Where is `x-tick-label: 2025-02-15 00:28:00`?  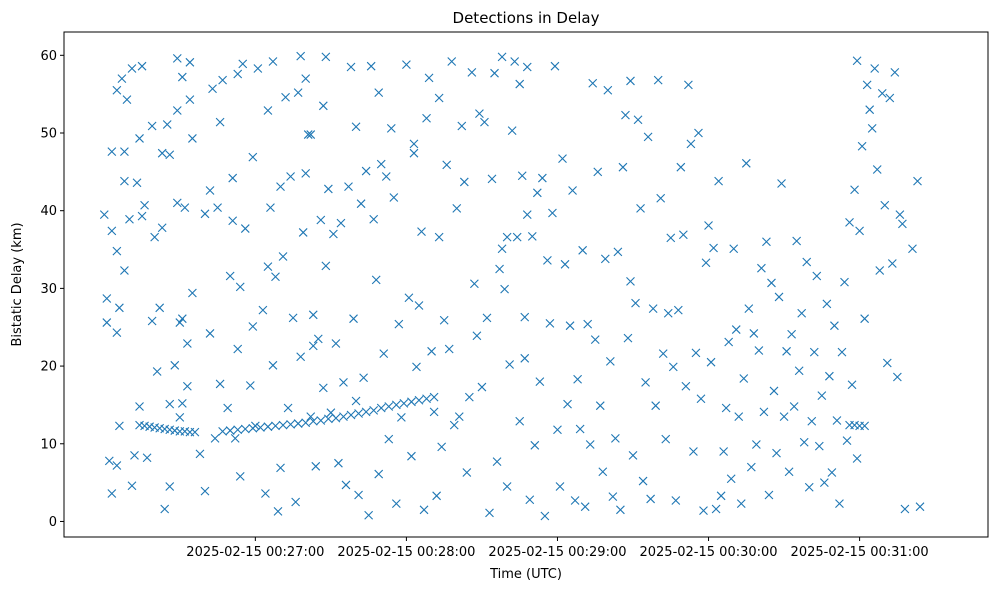 x-tick-label: 2025-02-15 00:28:00 is located at coordinates (406, 552).